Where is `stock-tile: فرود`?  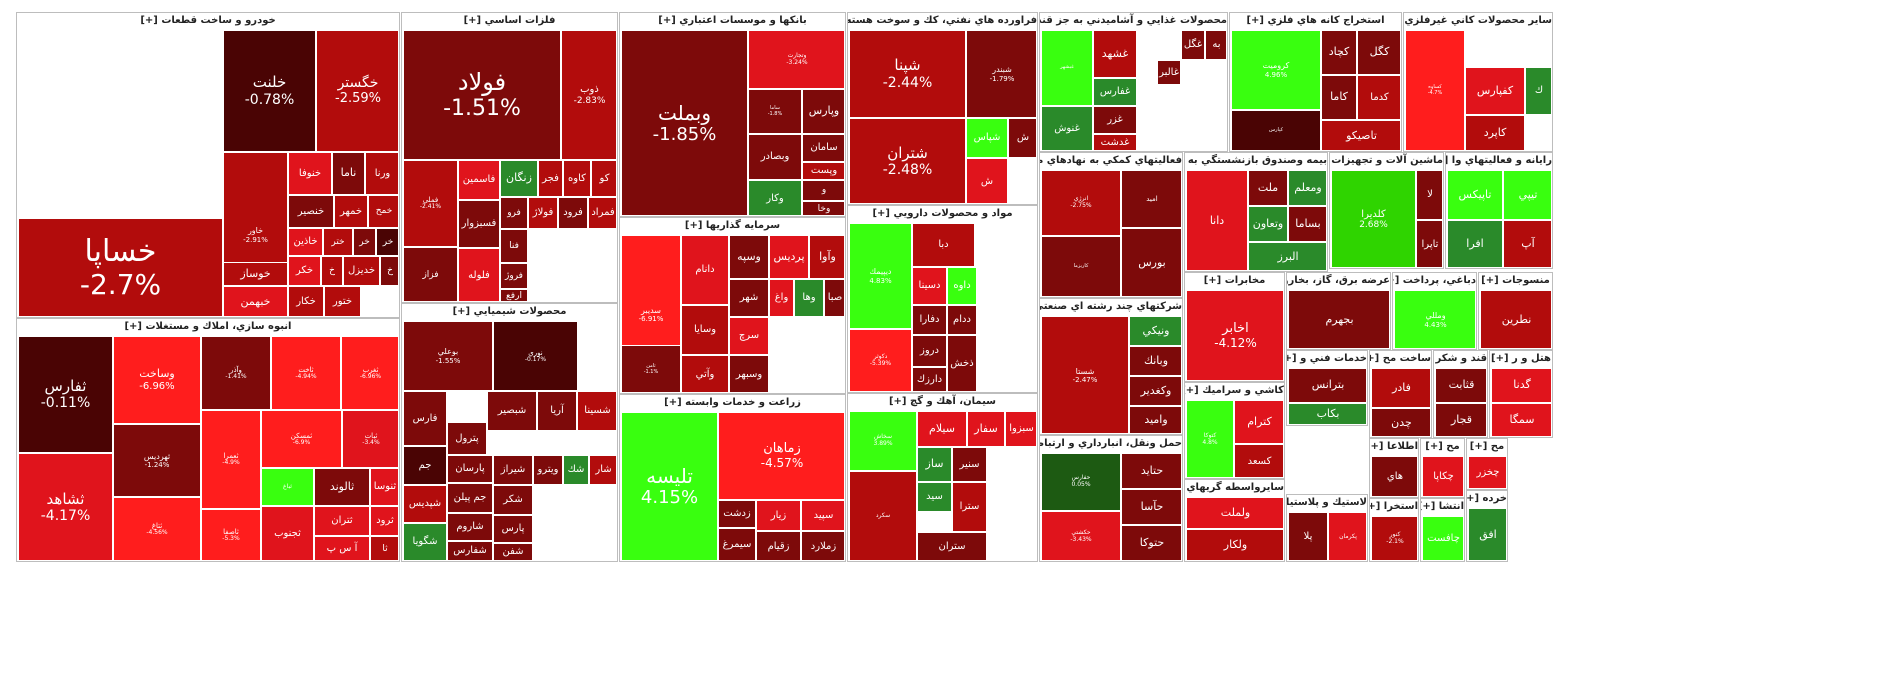
stock-tile: فرود is located at coordinates (573, 213).